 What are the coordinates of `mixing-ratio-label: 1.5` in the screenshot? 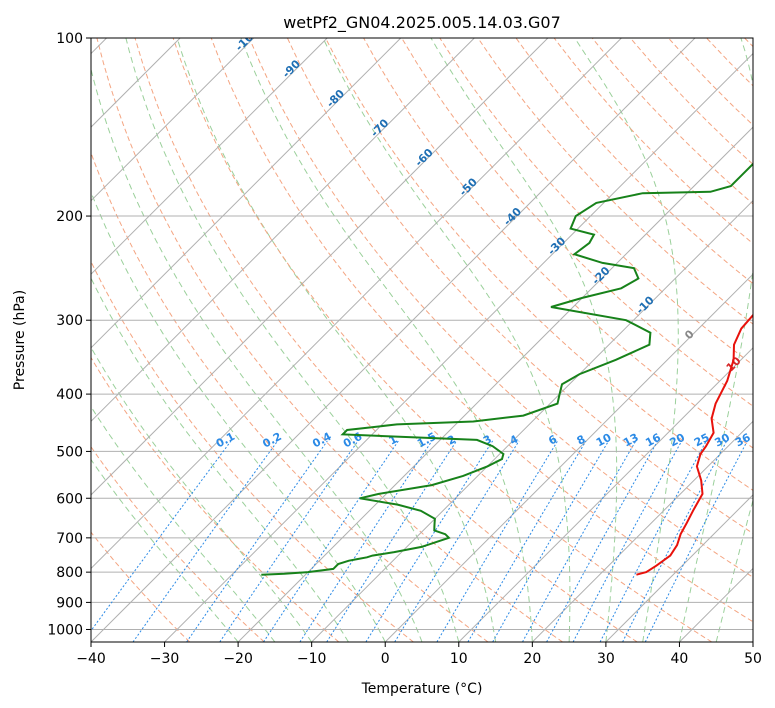 It's located at (426, 440).